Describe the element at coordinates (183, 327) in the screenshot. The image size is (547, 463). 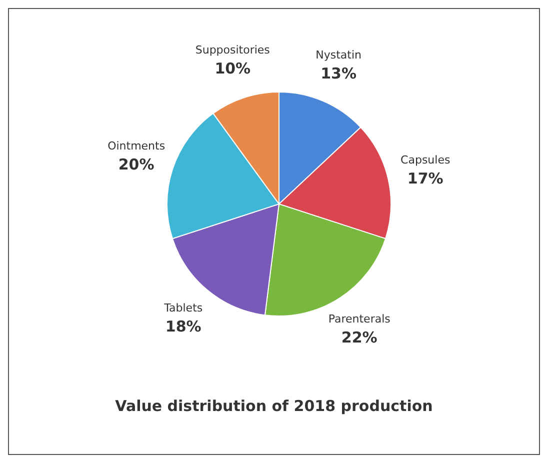
I see `data-label: 18%` at that location.